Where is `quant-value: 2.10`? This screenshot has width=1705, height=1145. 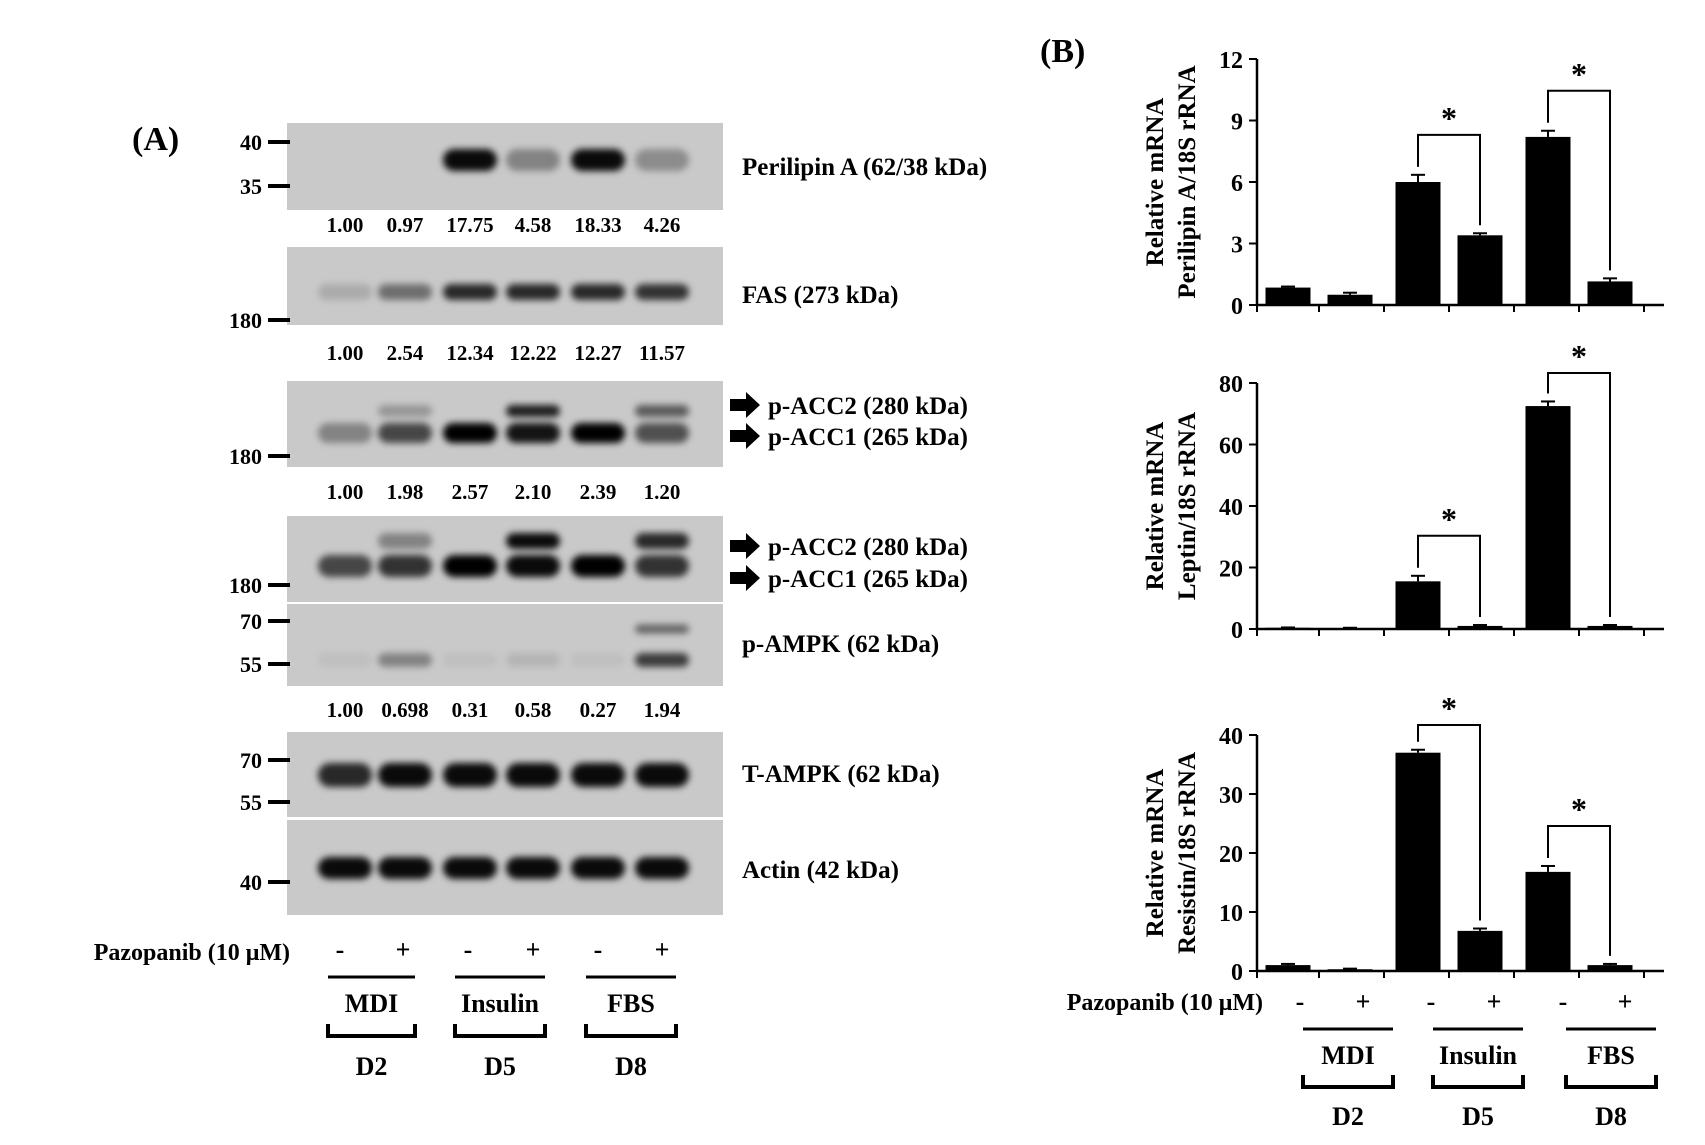
quant-value: 2.10 is located at coordinates (533, 492).